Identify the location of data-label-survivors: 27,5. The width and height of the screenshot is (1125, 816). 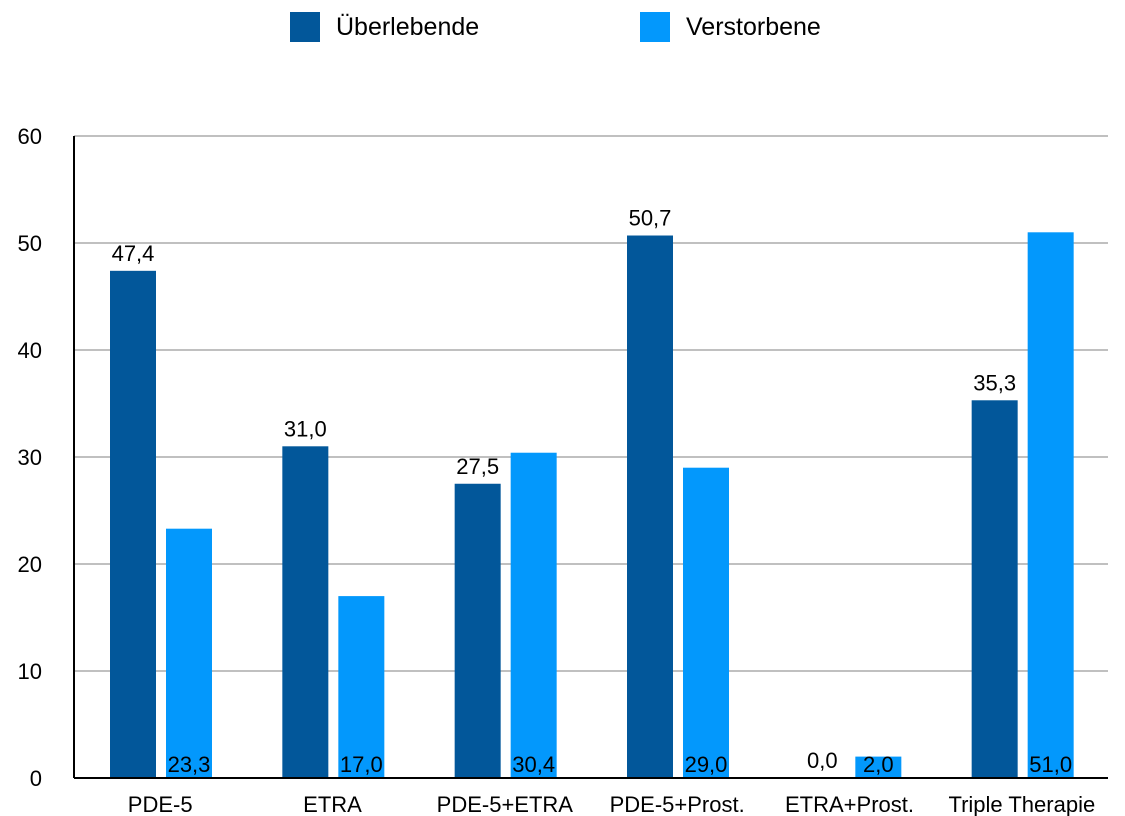
(477, 466).